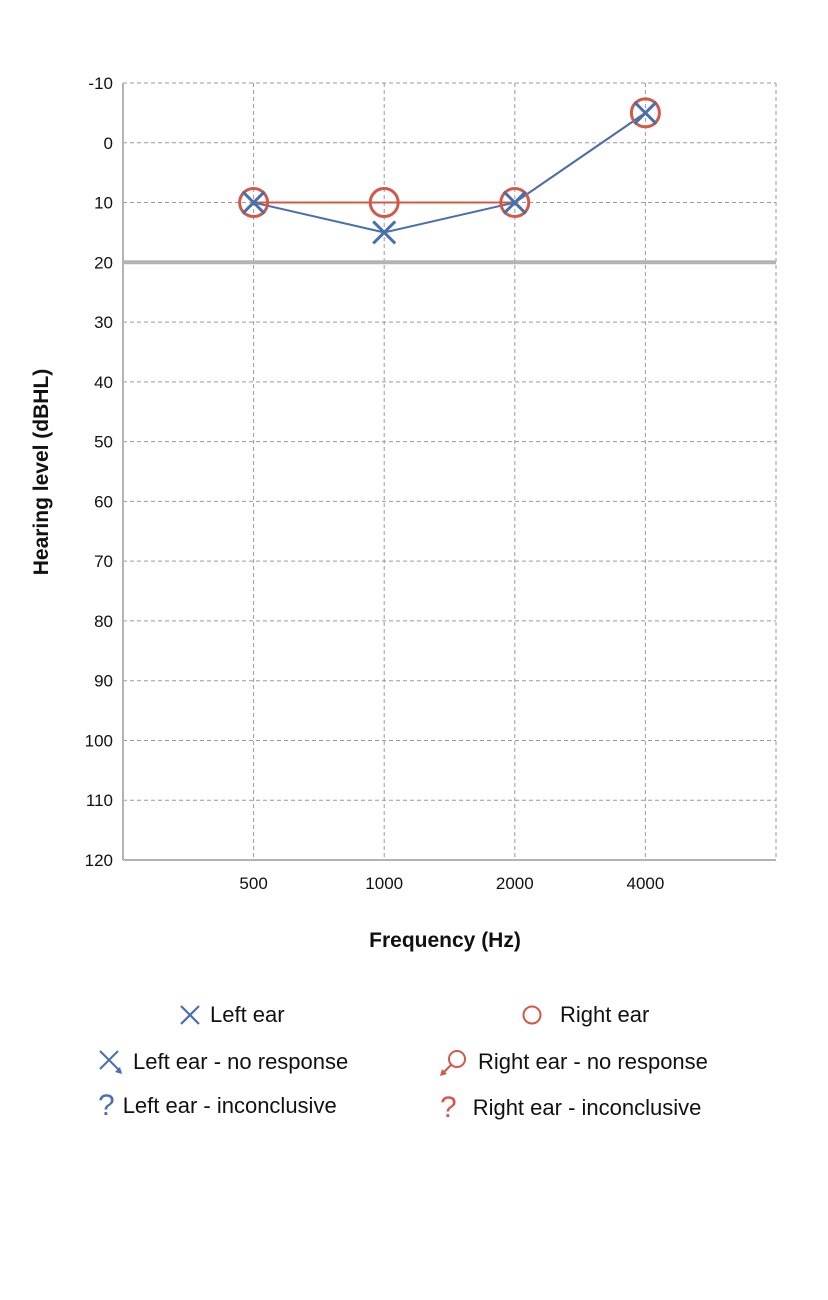 Image resolution: width=828 pixels, height=1300 pixels. What do you see at coordinates (532, 1015) in the screenshot?
I see `circle-marker-icon` at bounding box center [532, 1015].